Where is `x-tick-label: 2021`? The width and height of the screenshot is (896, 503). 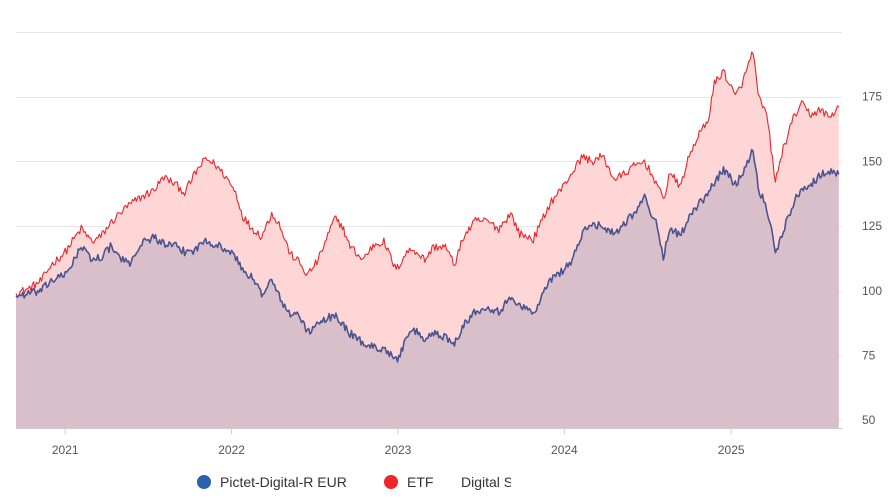 x-tick-label: 2021 is located at coordinates (65, 450).